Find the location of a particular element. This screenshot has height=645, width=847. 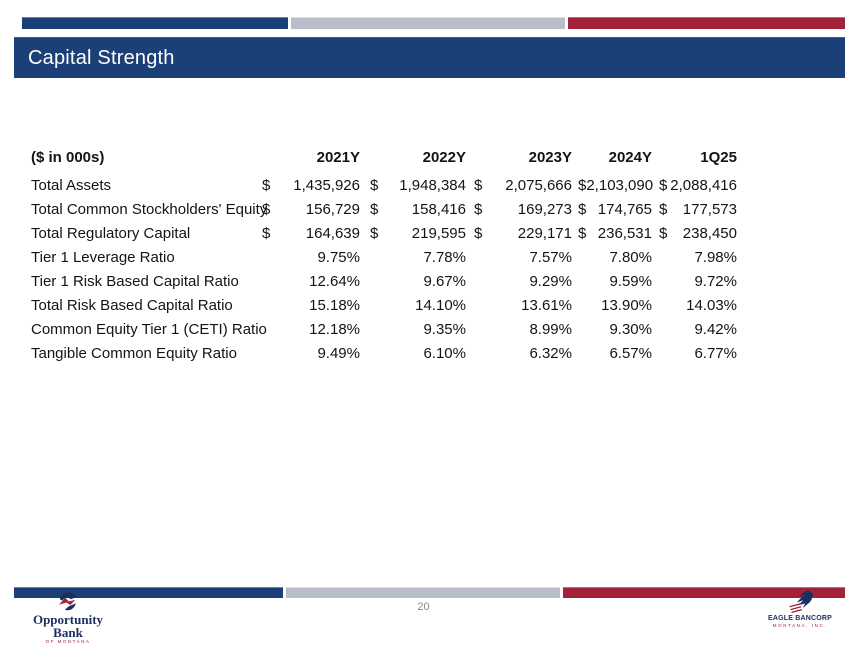

eagle-bancorp-logo: EAGLE BANCORP MONTANA, INC. is located at coordinates (800, 609).